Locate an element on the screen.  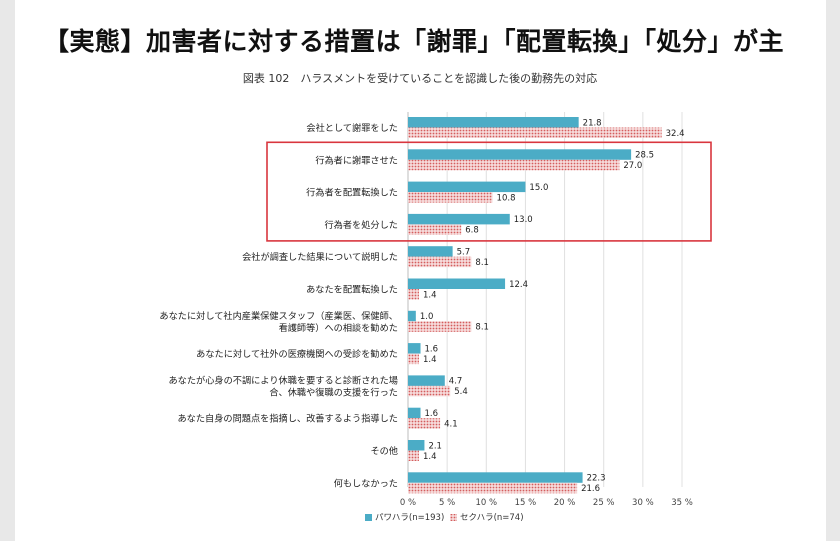
x-axis-ticks: 0 % 5 % 10 % 15 % 20 % 25 % 30 % 35 % is located at coordinates (546, 503).